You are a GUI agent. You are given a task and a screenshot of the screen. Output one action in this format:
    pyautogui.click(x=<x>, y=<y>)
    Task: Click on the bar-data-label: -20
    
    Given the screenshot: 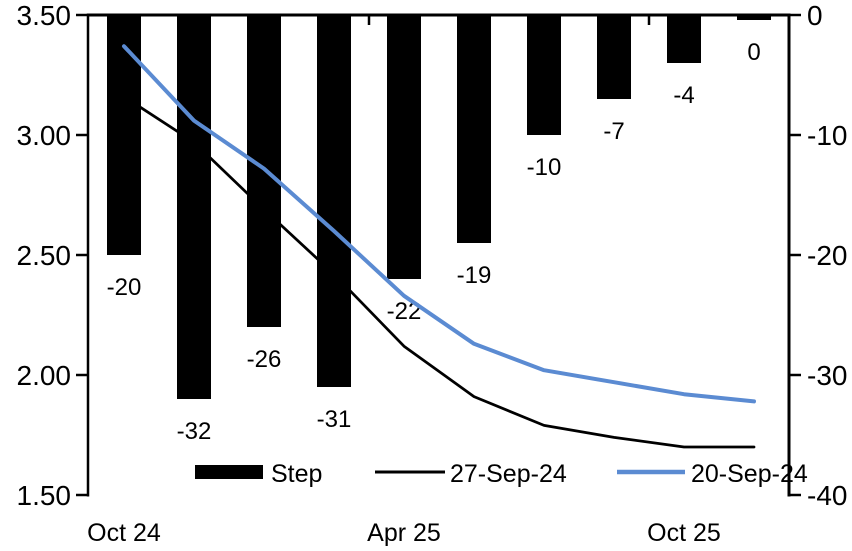 What is the action you would take?
    pyautogui.click(x=124, y=287)
    